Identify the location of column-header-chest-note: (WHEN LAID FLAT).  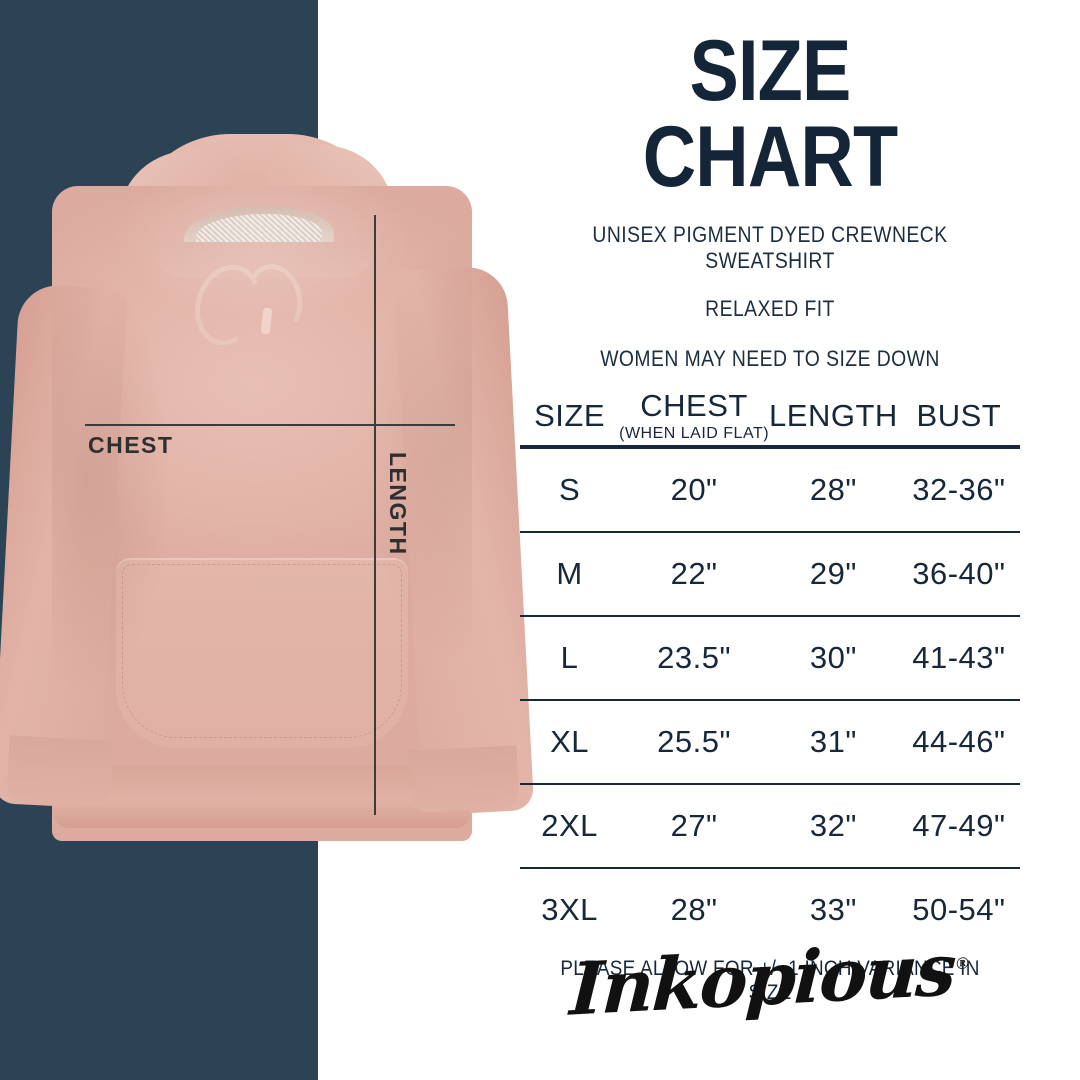
(694, 433).